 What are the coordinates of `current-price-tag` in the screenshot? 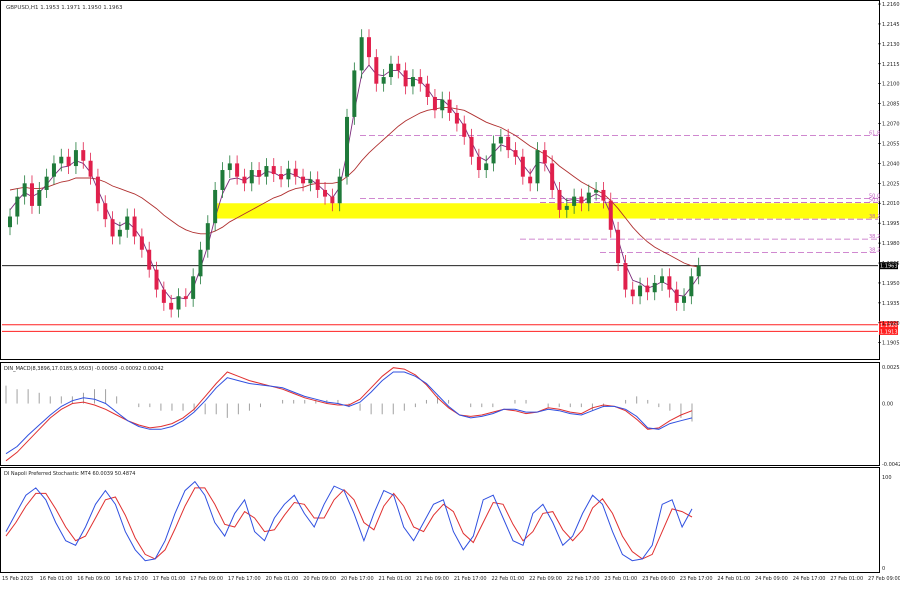 It's located at (888, 266).